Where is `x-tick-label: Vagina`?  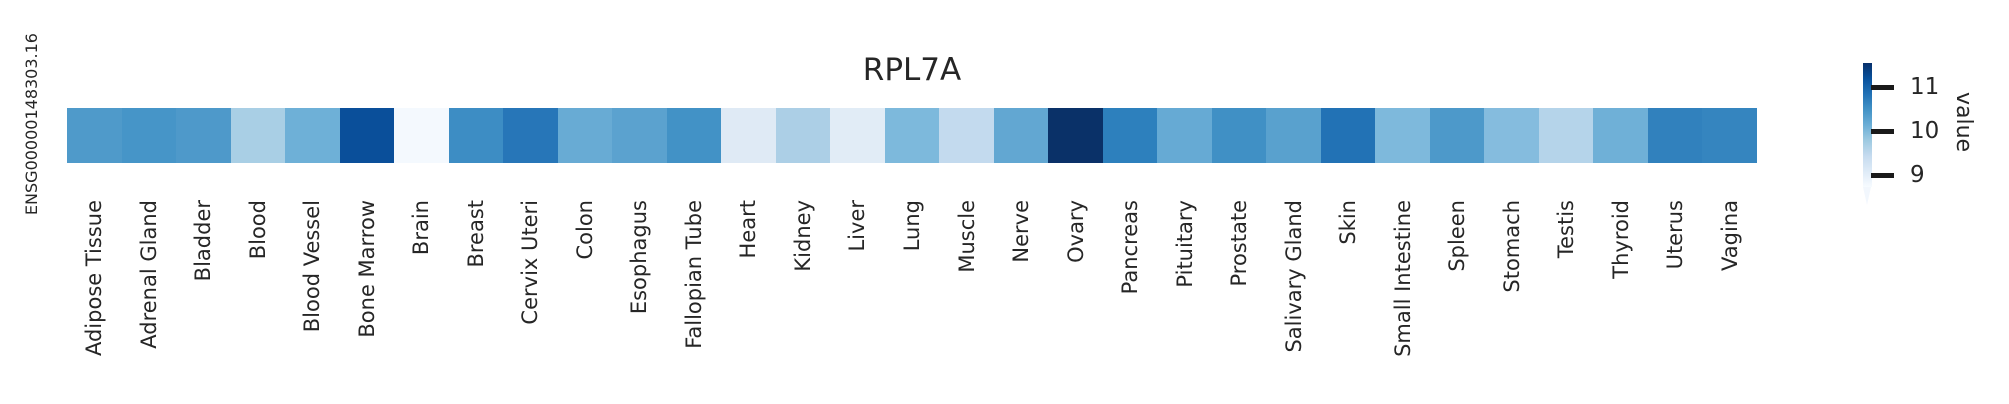 x-tick-label: Vagina is located at coordinates (1729, 235).